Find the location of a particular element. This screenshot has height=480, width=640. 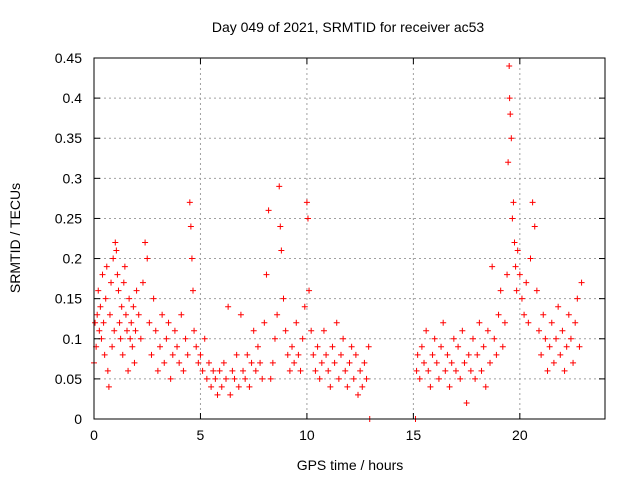

y-tick-label: 0.1 is located at coordinates (73, 339).